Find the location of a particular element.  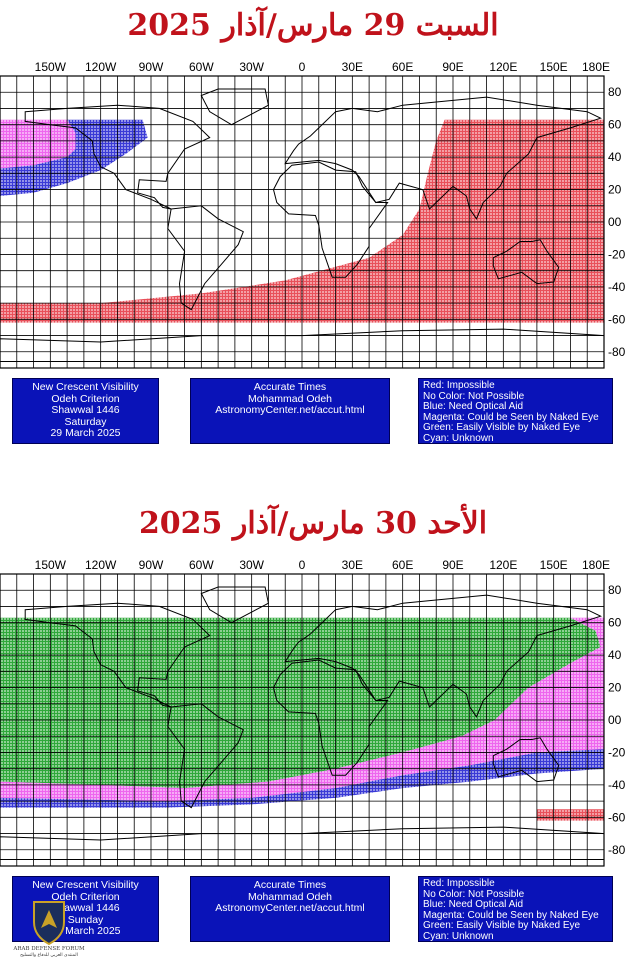

map1-longitude-label: 120W is located at coordinates (101, 67).